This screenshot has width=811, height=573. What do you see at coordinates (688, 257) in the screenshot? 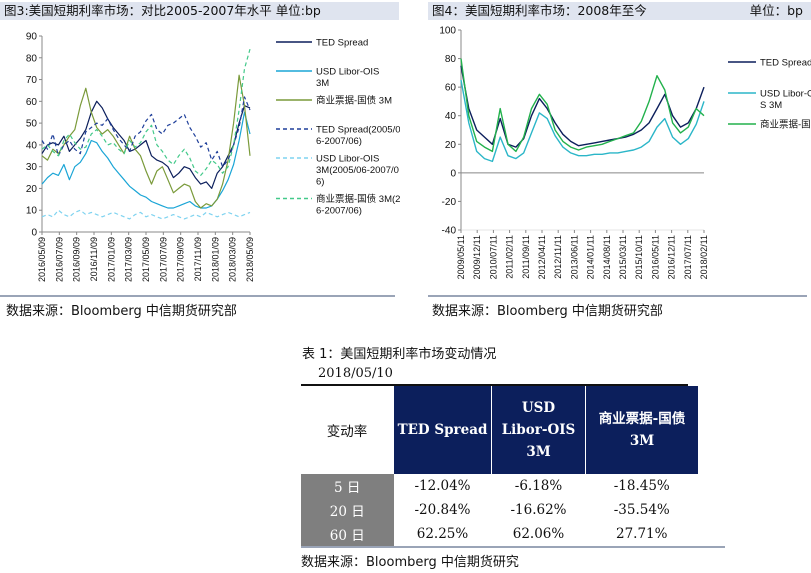
I see `x-tick-label: 2017/07/11` at bounding box center [688, 257].